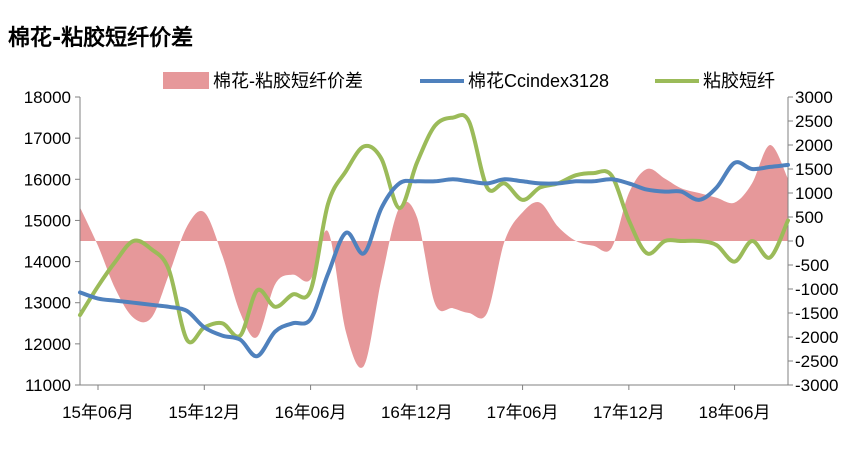 The image size is (858, 450). I want to click on chart-title: 棉花-粘胶短纤价差, so click(101, 38).